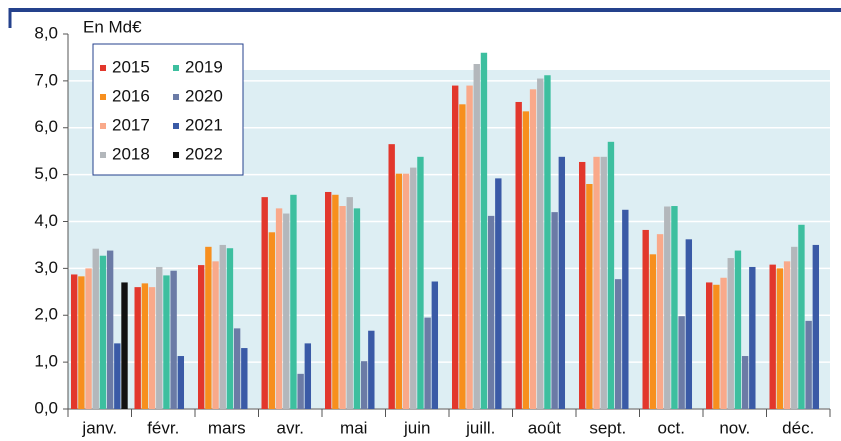 This screenshot has width=841, height=441. What do you see at coordinates (46, 126) in the screenshot?
I see `y-tick-label: 6,0` at bounding box center [46, 126].